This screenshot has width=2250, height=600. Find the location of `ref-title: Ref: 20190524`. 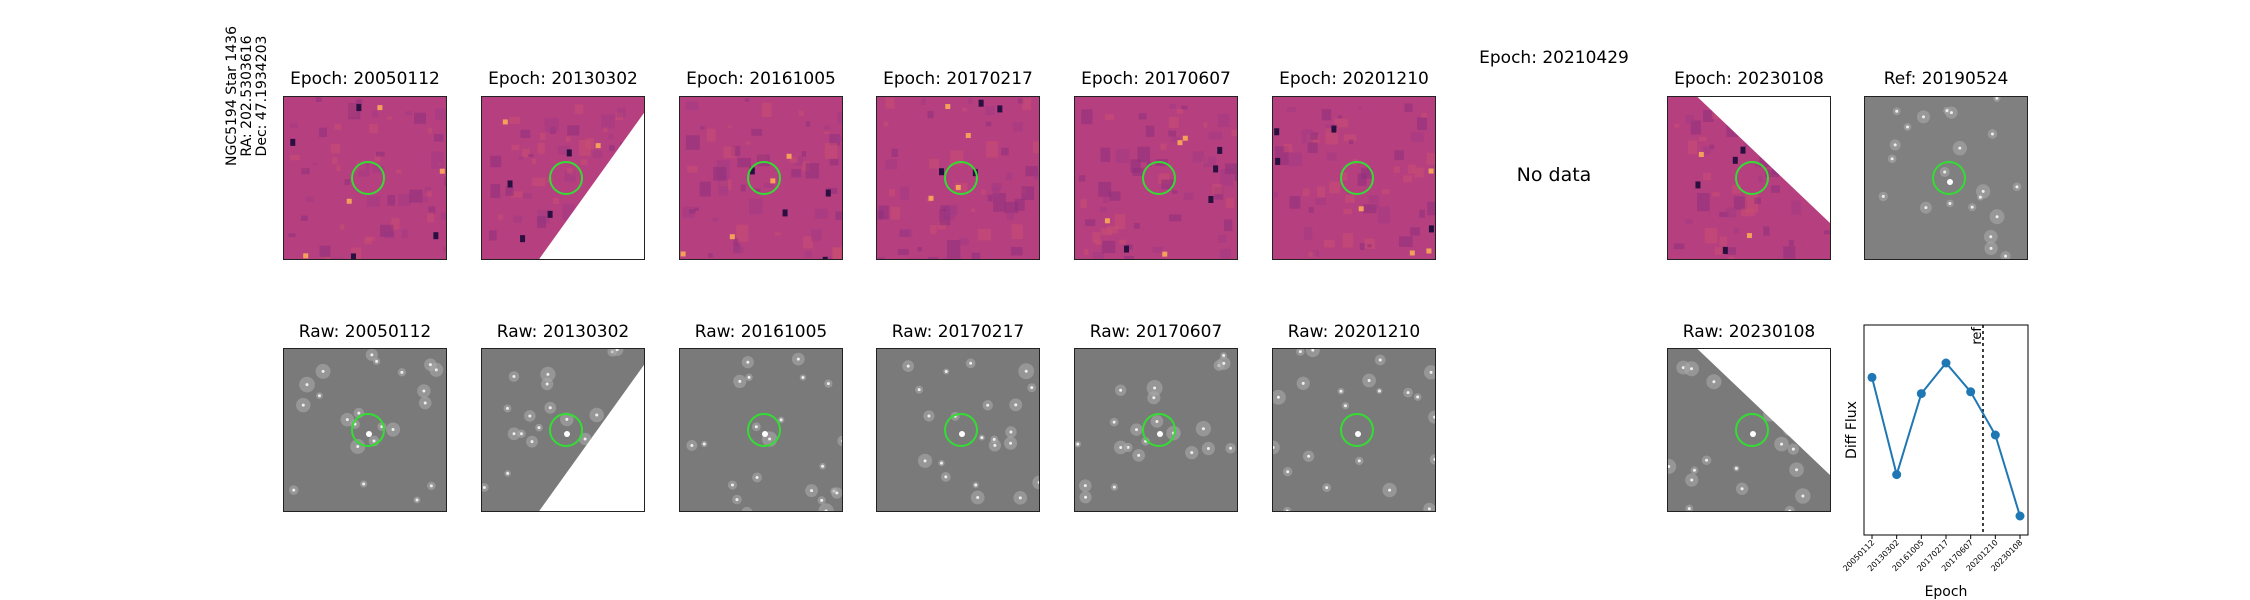

ref-title: Ref: 20190524 is located at coordinates (1946, 79).